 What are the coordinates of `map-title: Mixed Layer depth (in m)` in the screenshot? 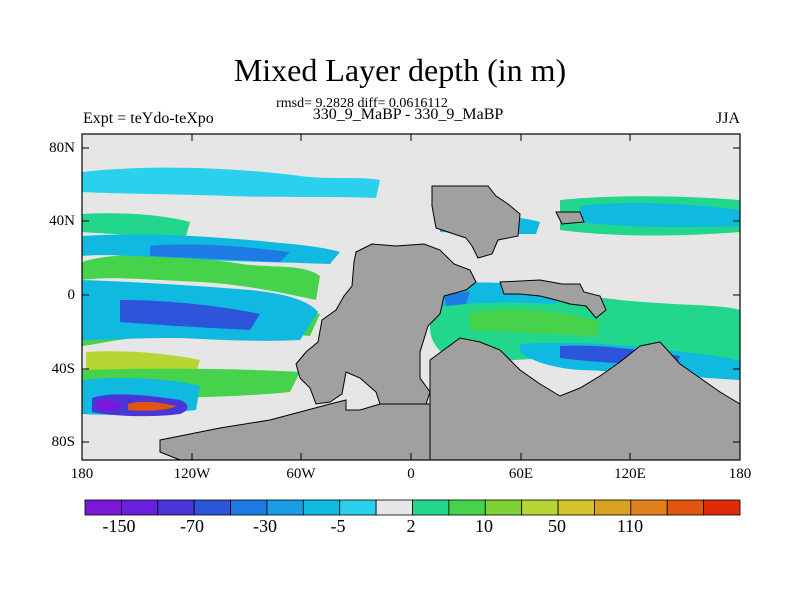 It's located at (400, 70).